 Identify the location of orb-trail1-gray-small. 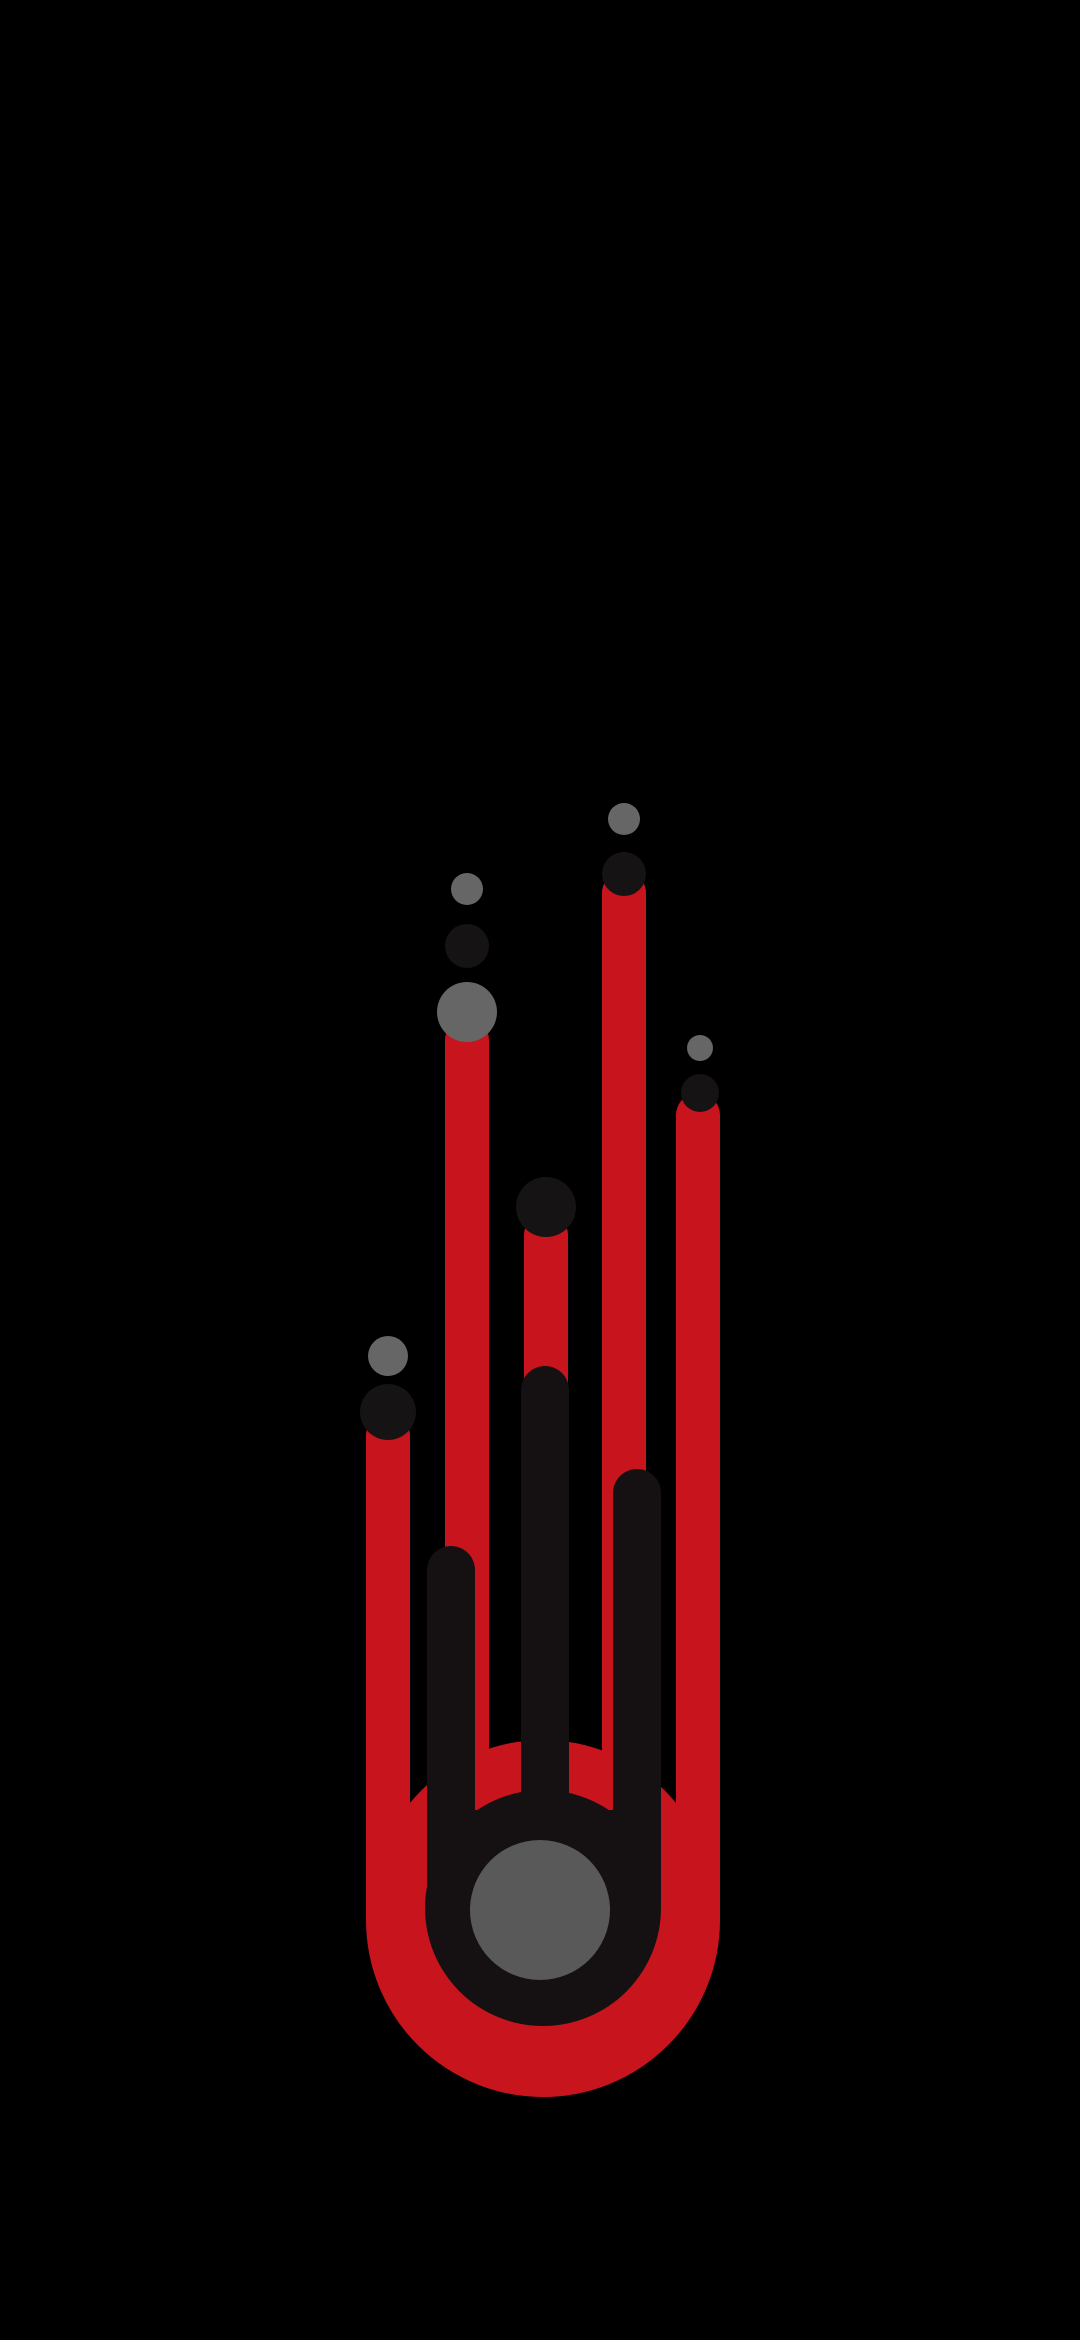
(467, 889).